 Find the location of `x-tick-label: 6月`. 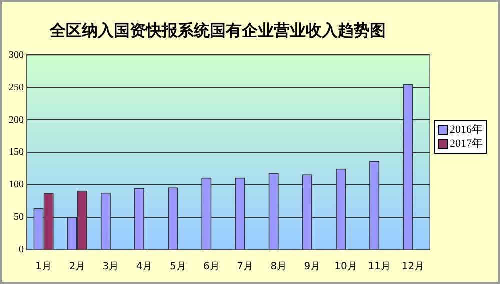

x-tick-label: 6月 is located at coordinates (212, 267).